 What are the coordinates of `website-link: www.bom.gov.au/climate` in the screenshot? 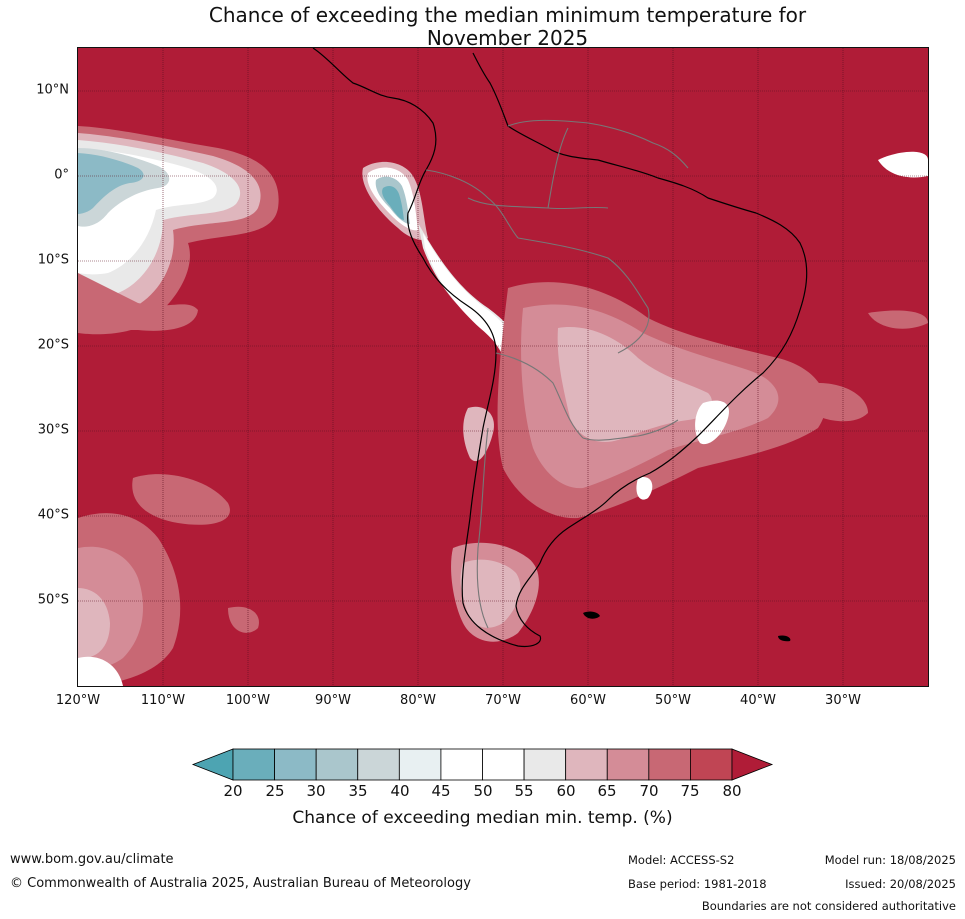 It's located at (92, 859).